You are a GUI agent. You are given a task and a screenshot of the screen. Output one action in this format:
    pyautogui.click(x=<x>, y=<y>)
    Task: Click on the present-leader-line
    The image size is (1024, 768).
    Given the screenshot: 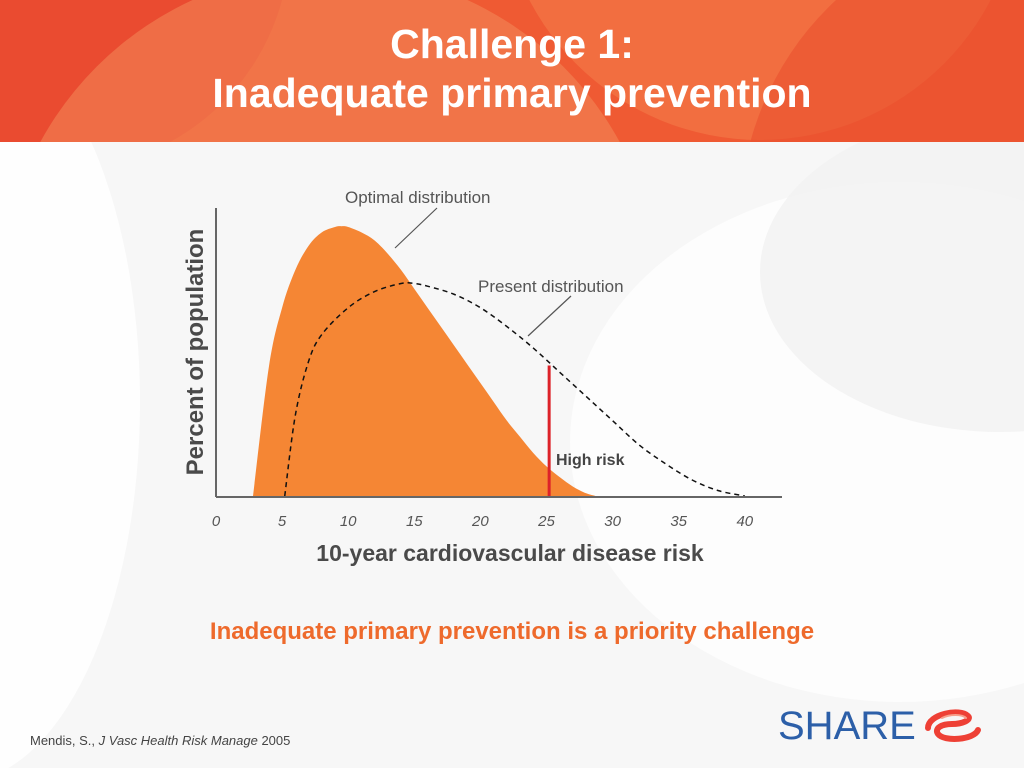 What is the action you would take?
    pyautogui.click(x=549, y=316)
    